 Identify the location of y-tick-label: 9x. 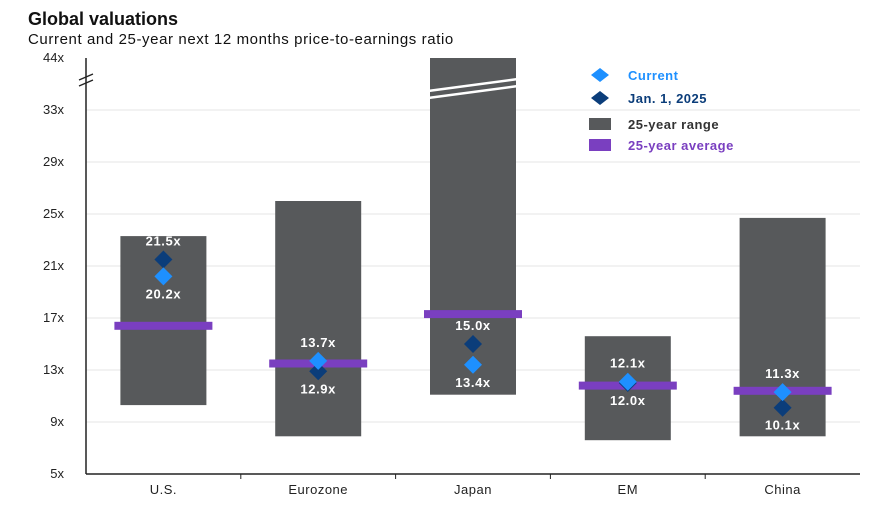
(57, 421).